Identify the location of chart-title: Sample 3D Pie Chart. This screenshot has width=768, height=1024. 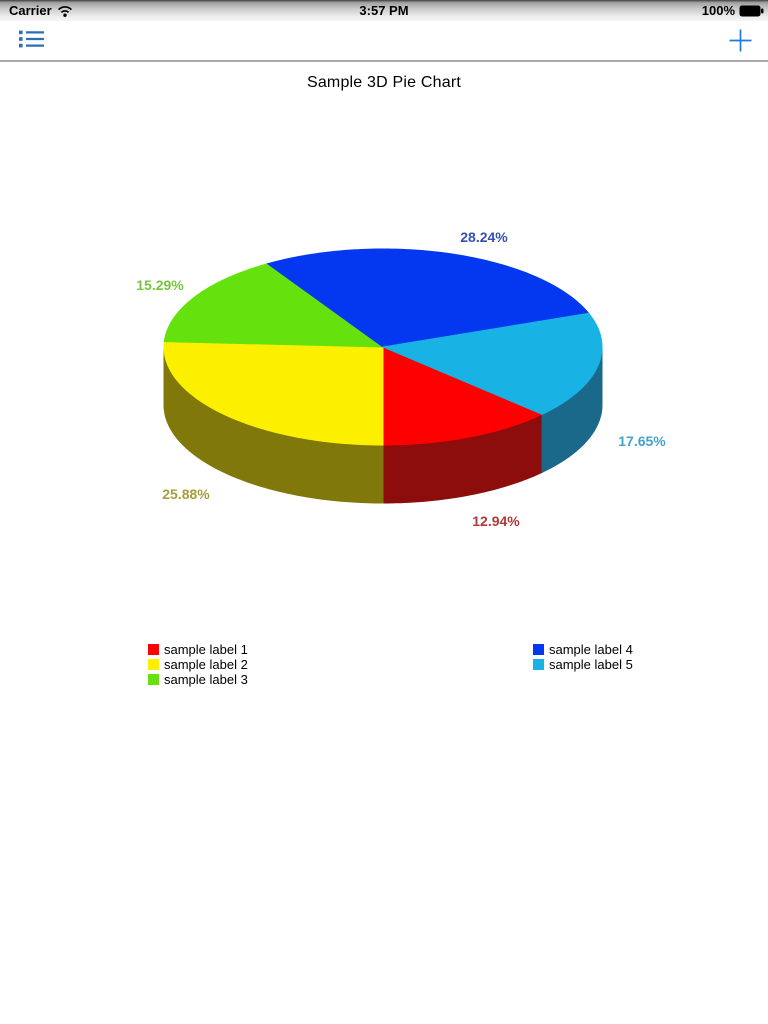
(384, 82).